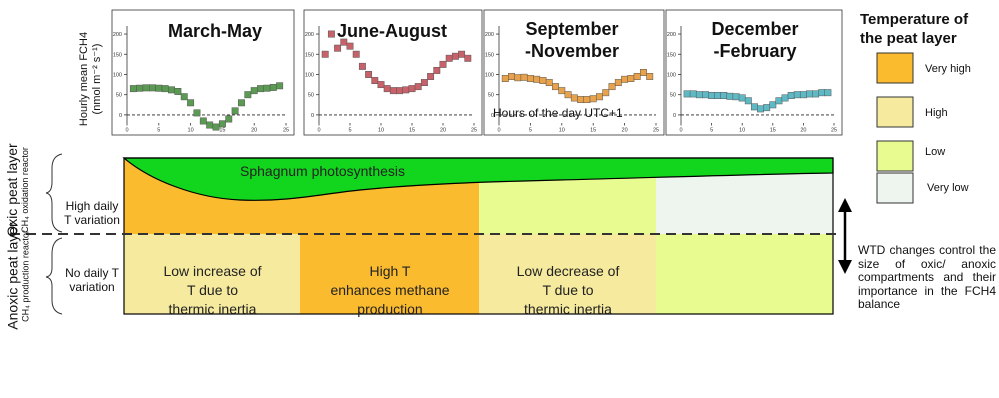 The width and height of the screenshot is (999, 398). I want to click on zone1-line1: Low increase of, so click(212, 271).